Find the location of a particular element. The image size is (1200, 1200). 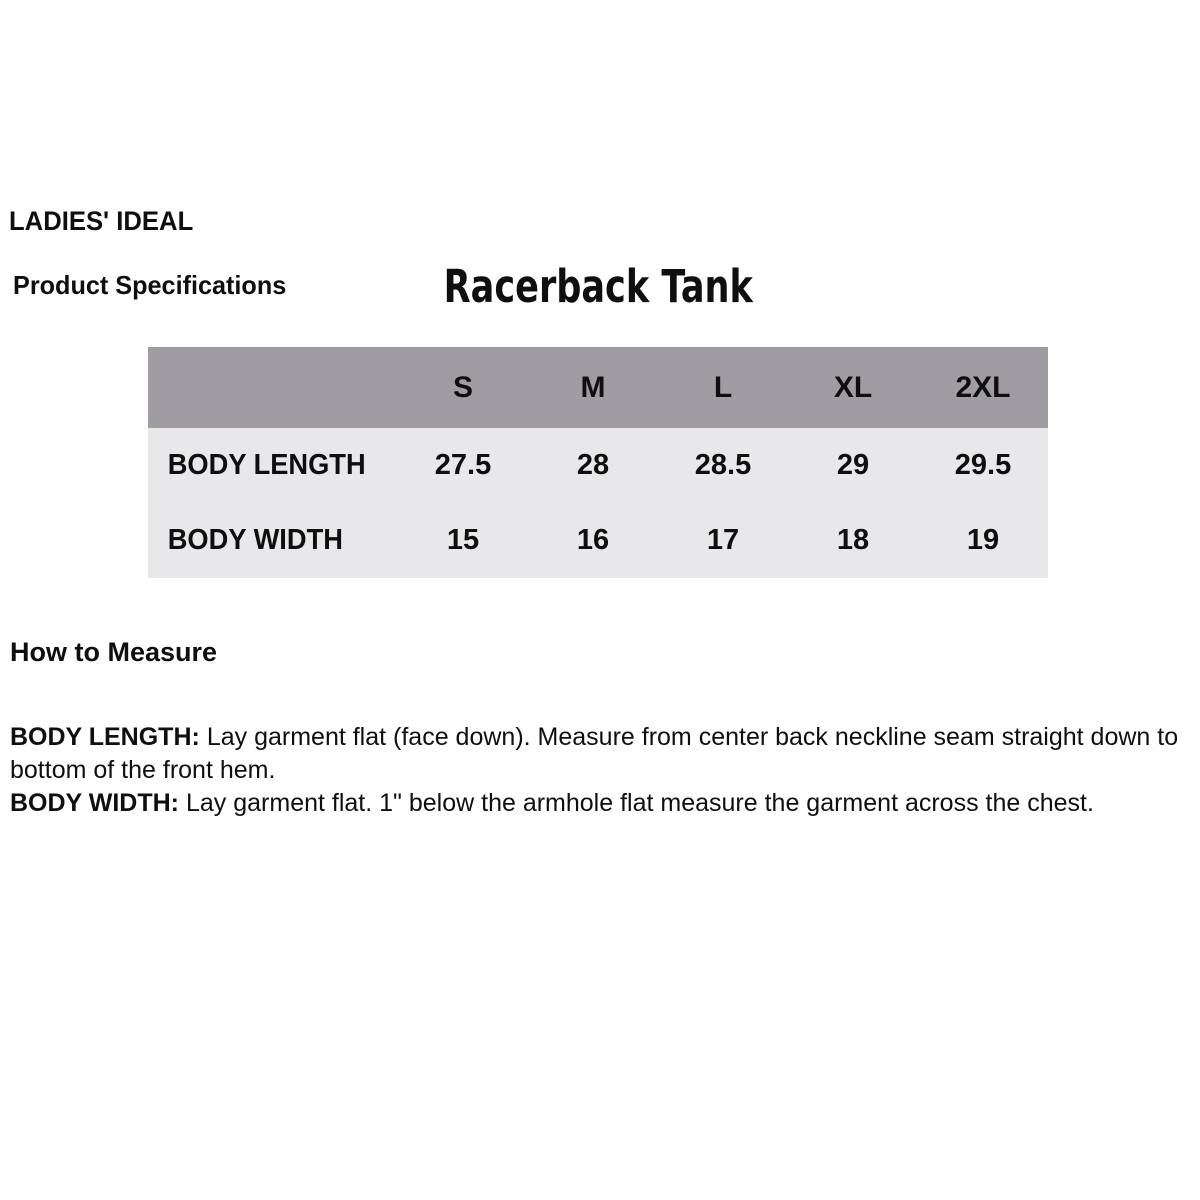

body-width-value-s: 15 is located at coordinates (463, 540).